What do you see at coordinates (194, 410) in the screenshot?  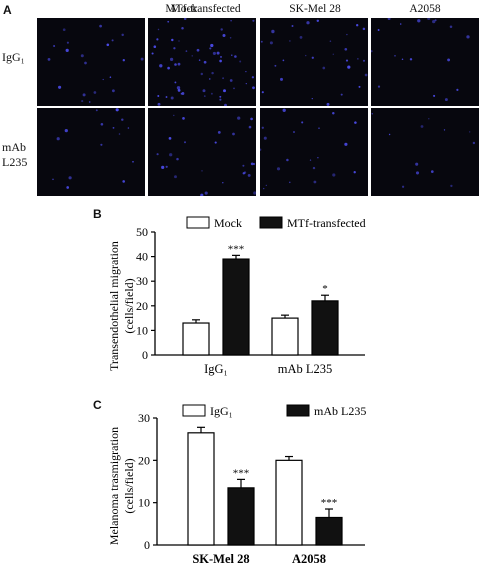 I see `legend-swatch-igg1` at bounding box center [194, 410].